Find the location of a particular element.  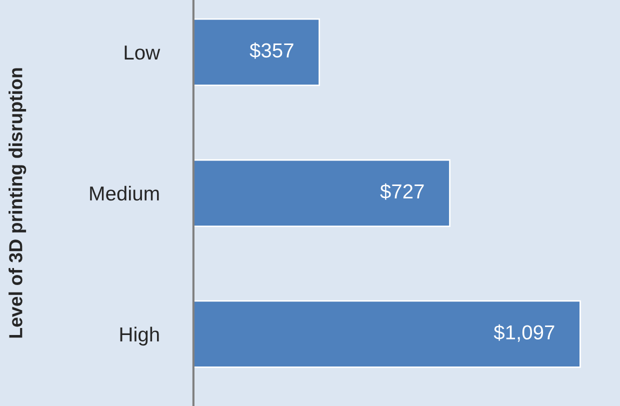

y-tick-label: High is located at coordinates (139, 336).